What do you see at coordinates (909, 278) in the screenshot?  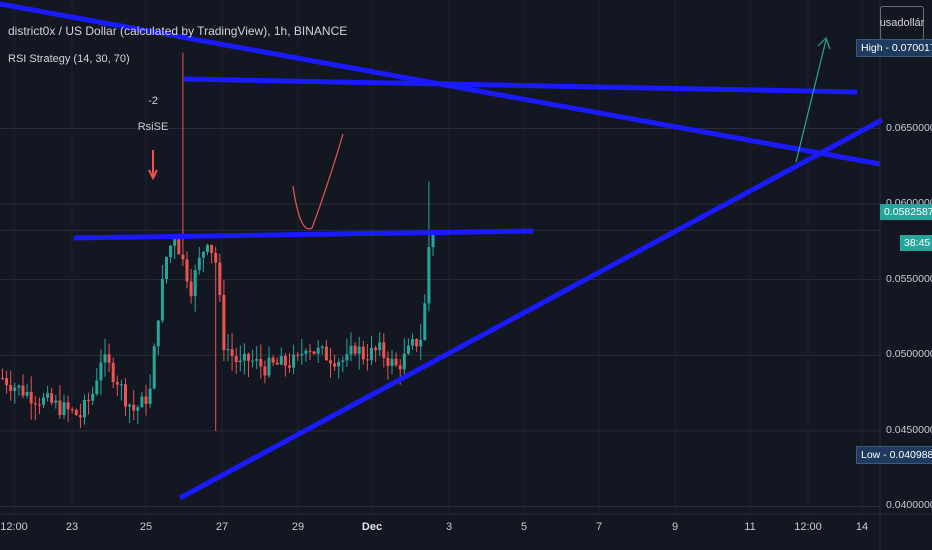 I see `price-tick-label: 0.05500000` at bounding box center [909, 278].